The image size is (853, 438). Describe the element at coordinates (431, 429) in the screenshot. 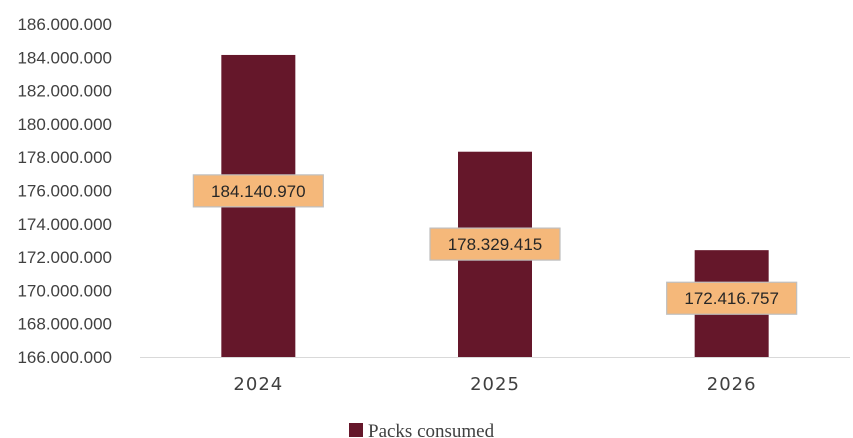

I see `legend-label: Packs consumed` at that location.